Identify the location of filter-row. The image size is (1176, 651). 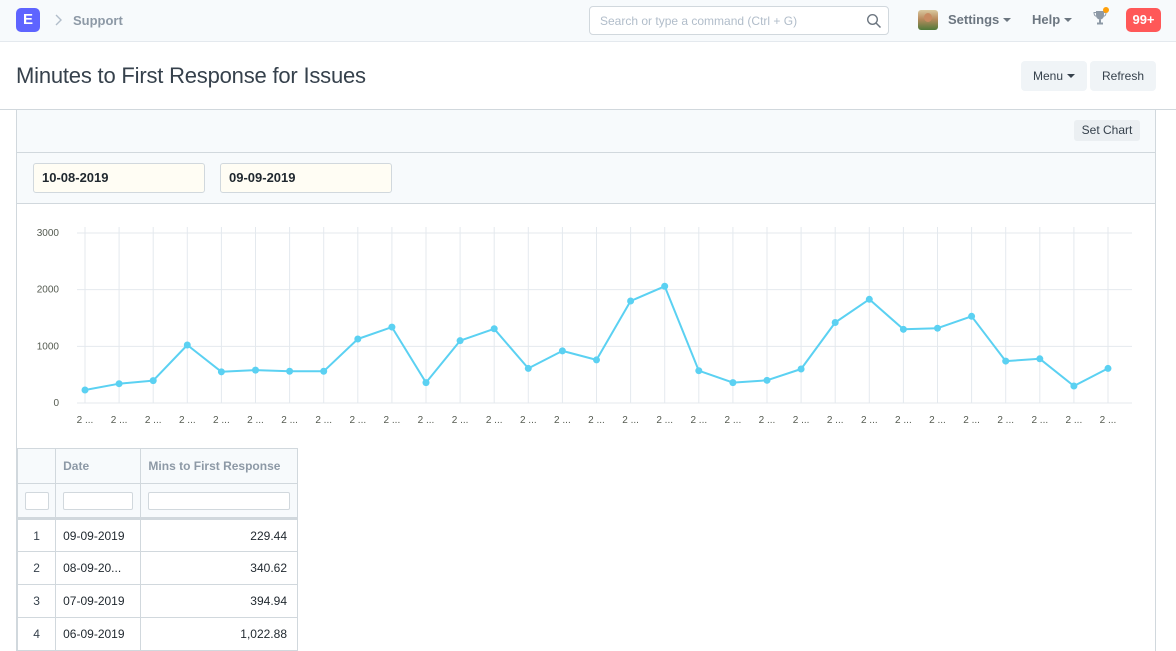
(157, 501).